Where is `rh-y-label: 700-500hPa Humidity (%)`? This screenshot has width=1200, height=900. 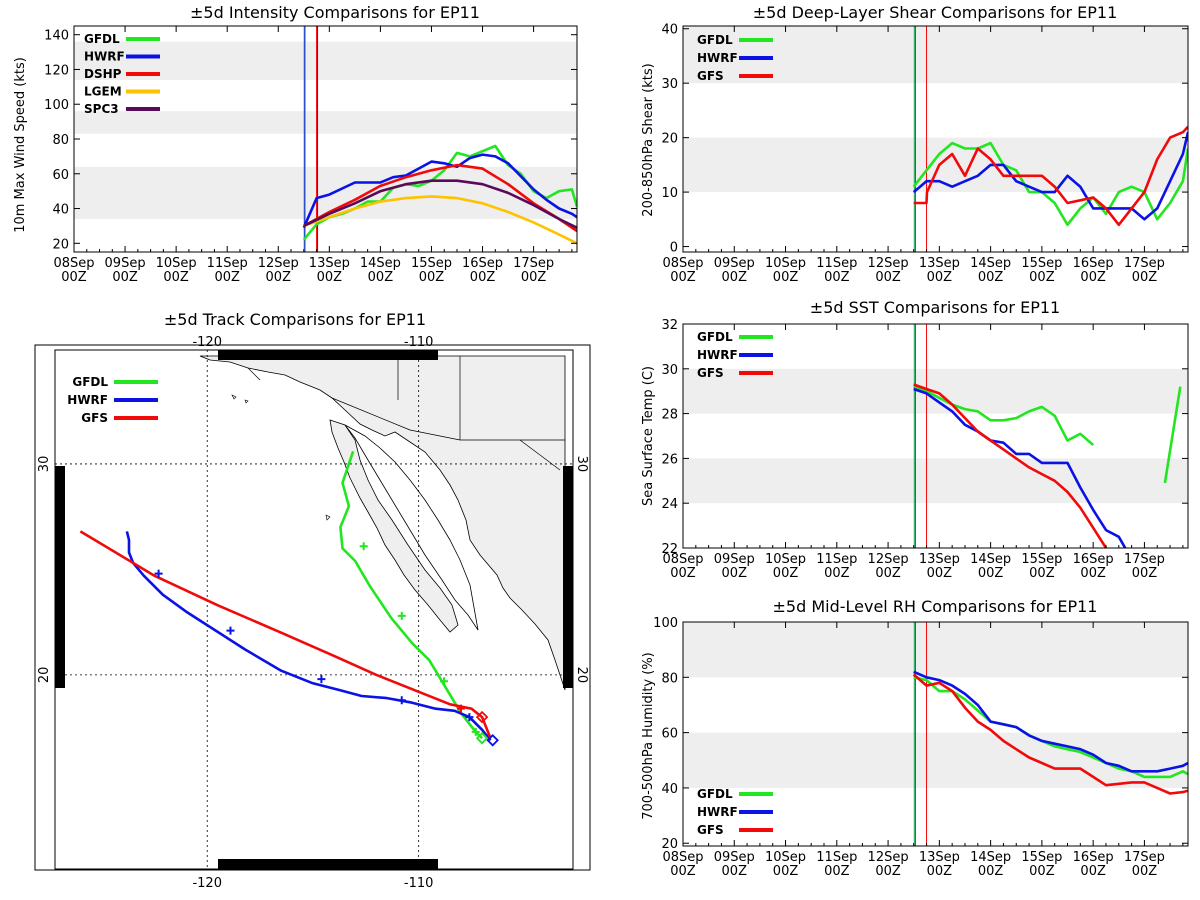
rh-y-label: 700-500hPa Humidity (%) is located at coordinates (648, 735).